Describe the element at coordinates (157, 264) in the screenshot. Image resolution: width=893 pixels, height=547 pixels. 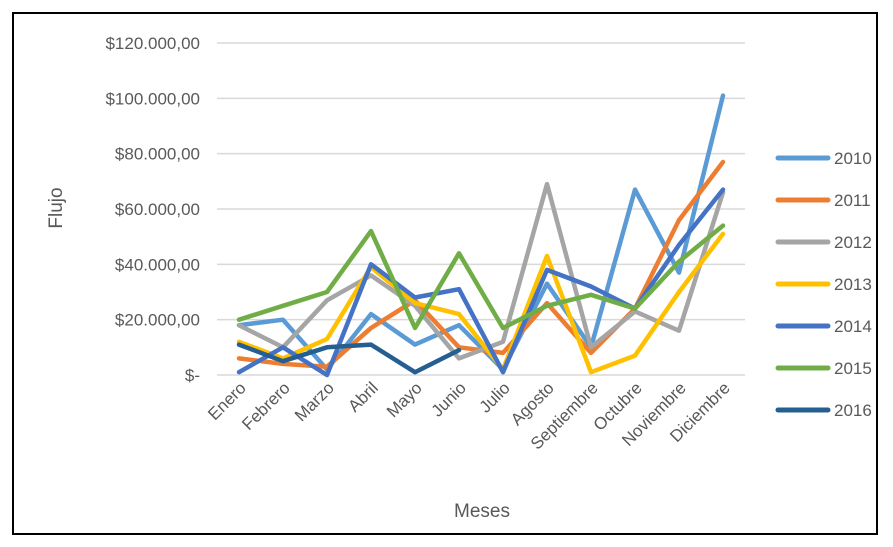
I see `y-tick-label: $40.000,00` at that location.